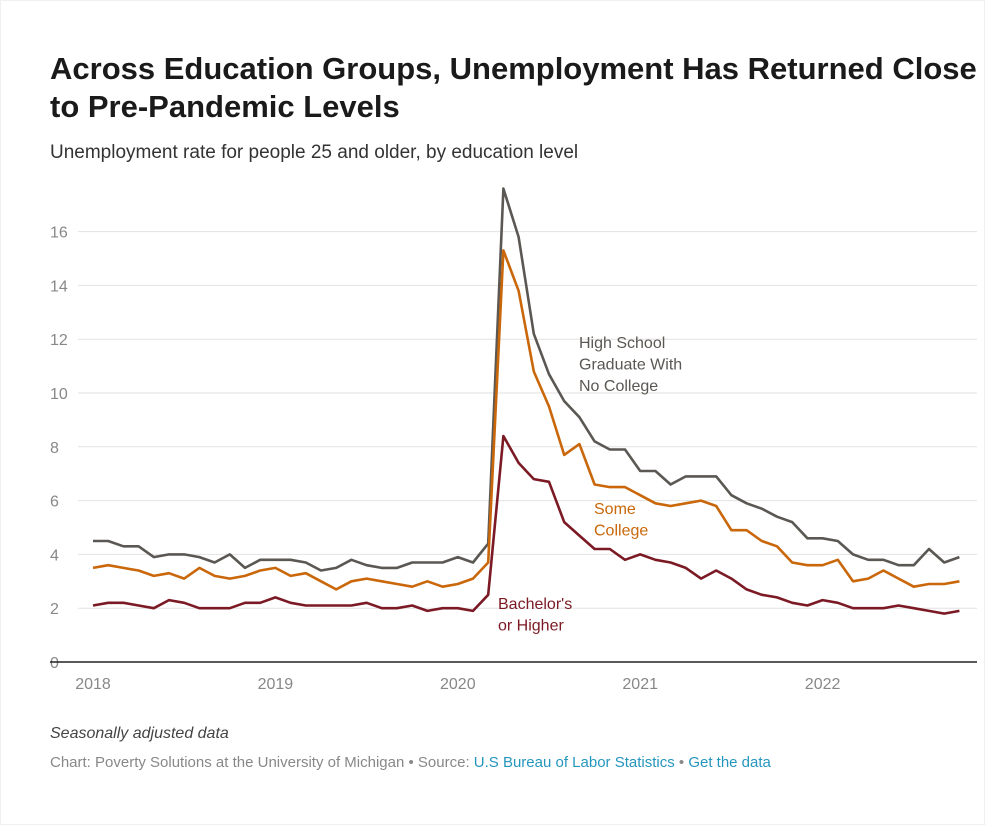 This screenshot has height=825, width=985. What do you see at coordinates (54, 663) in the screenshot?
I see `y-tick-label: 0` at bounding box center [54, 663].